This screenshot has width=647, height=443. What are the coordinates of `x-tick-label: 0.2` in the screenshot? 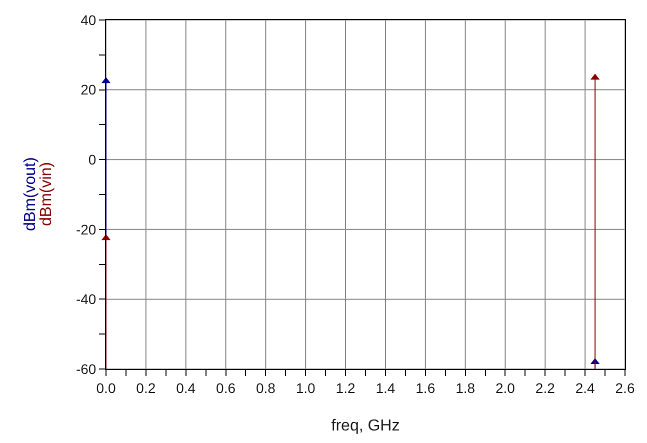 It's located at (146, 388).